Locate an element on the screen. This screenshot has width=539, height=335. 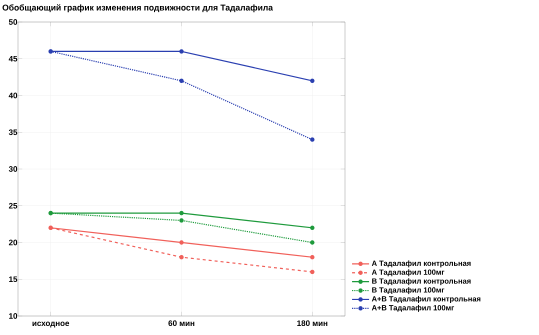
chart-title: Обобщающий график изменения подвижности для Тадалафила is located at coordinates (137, 8).